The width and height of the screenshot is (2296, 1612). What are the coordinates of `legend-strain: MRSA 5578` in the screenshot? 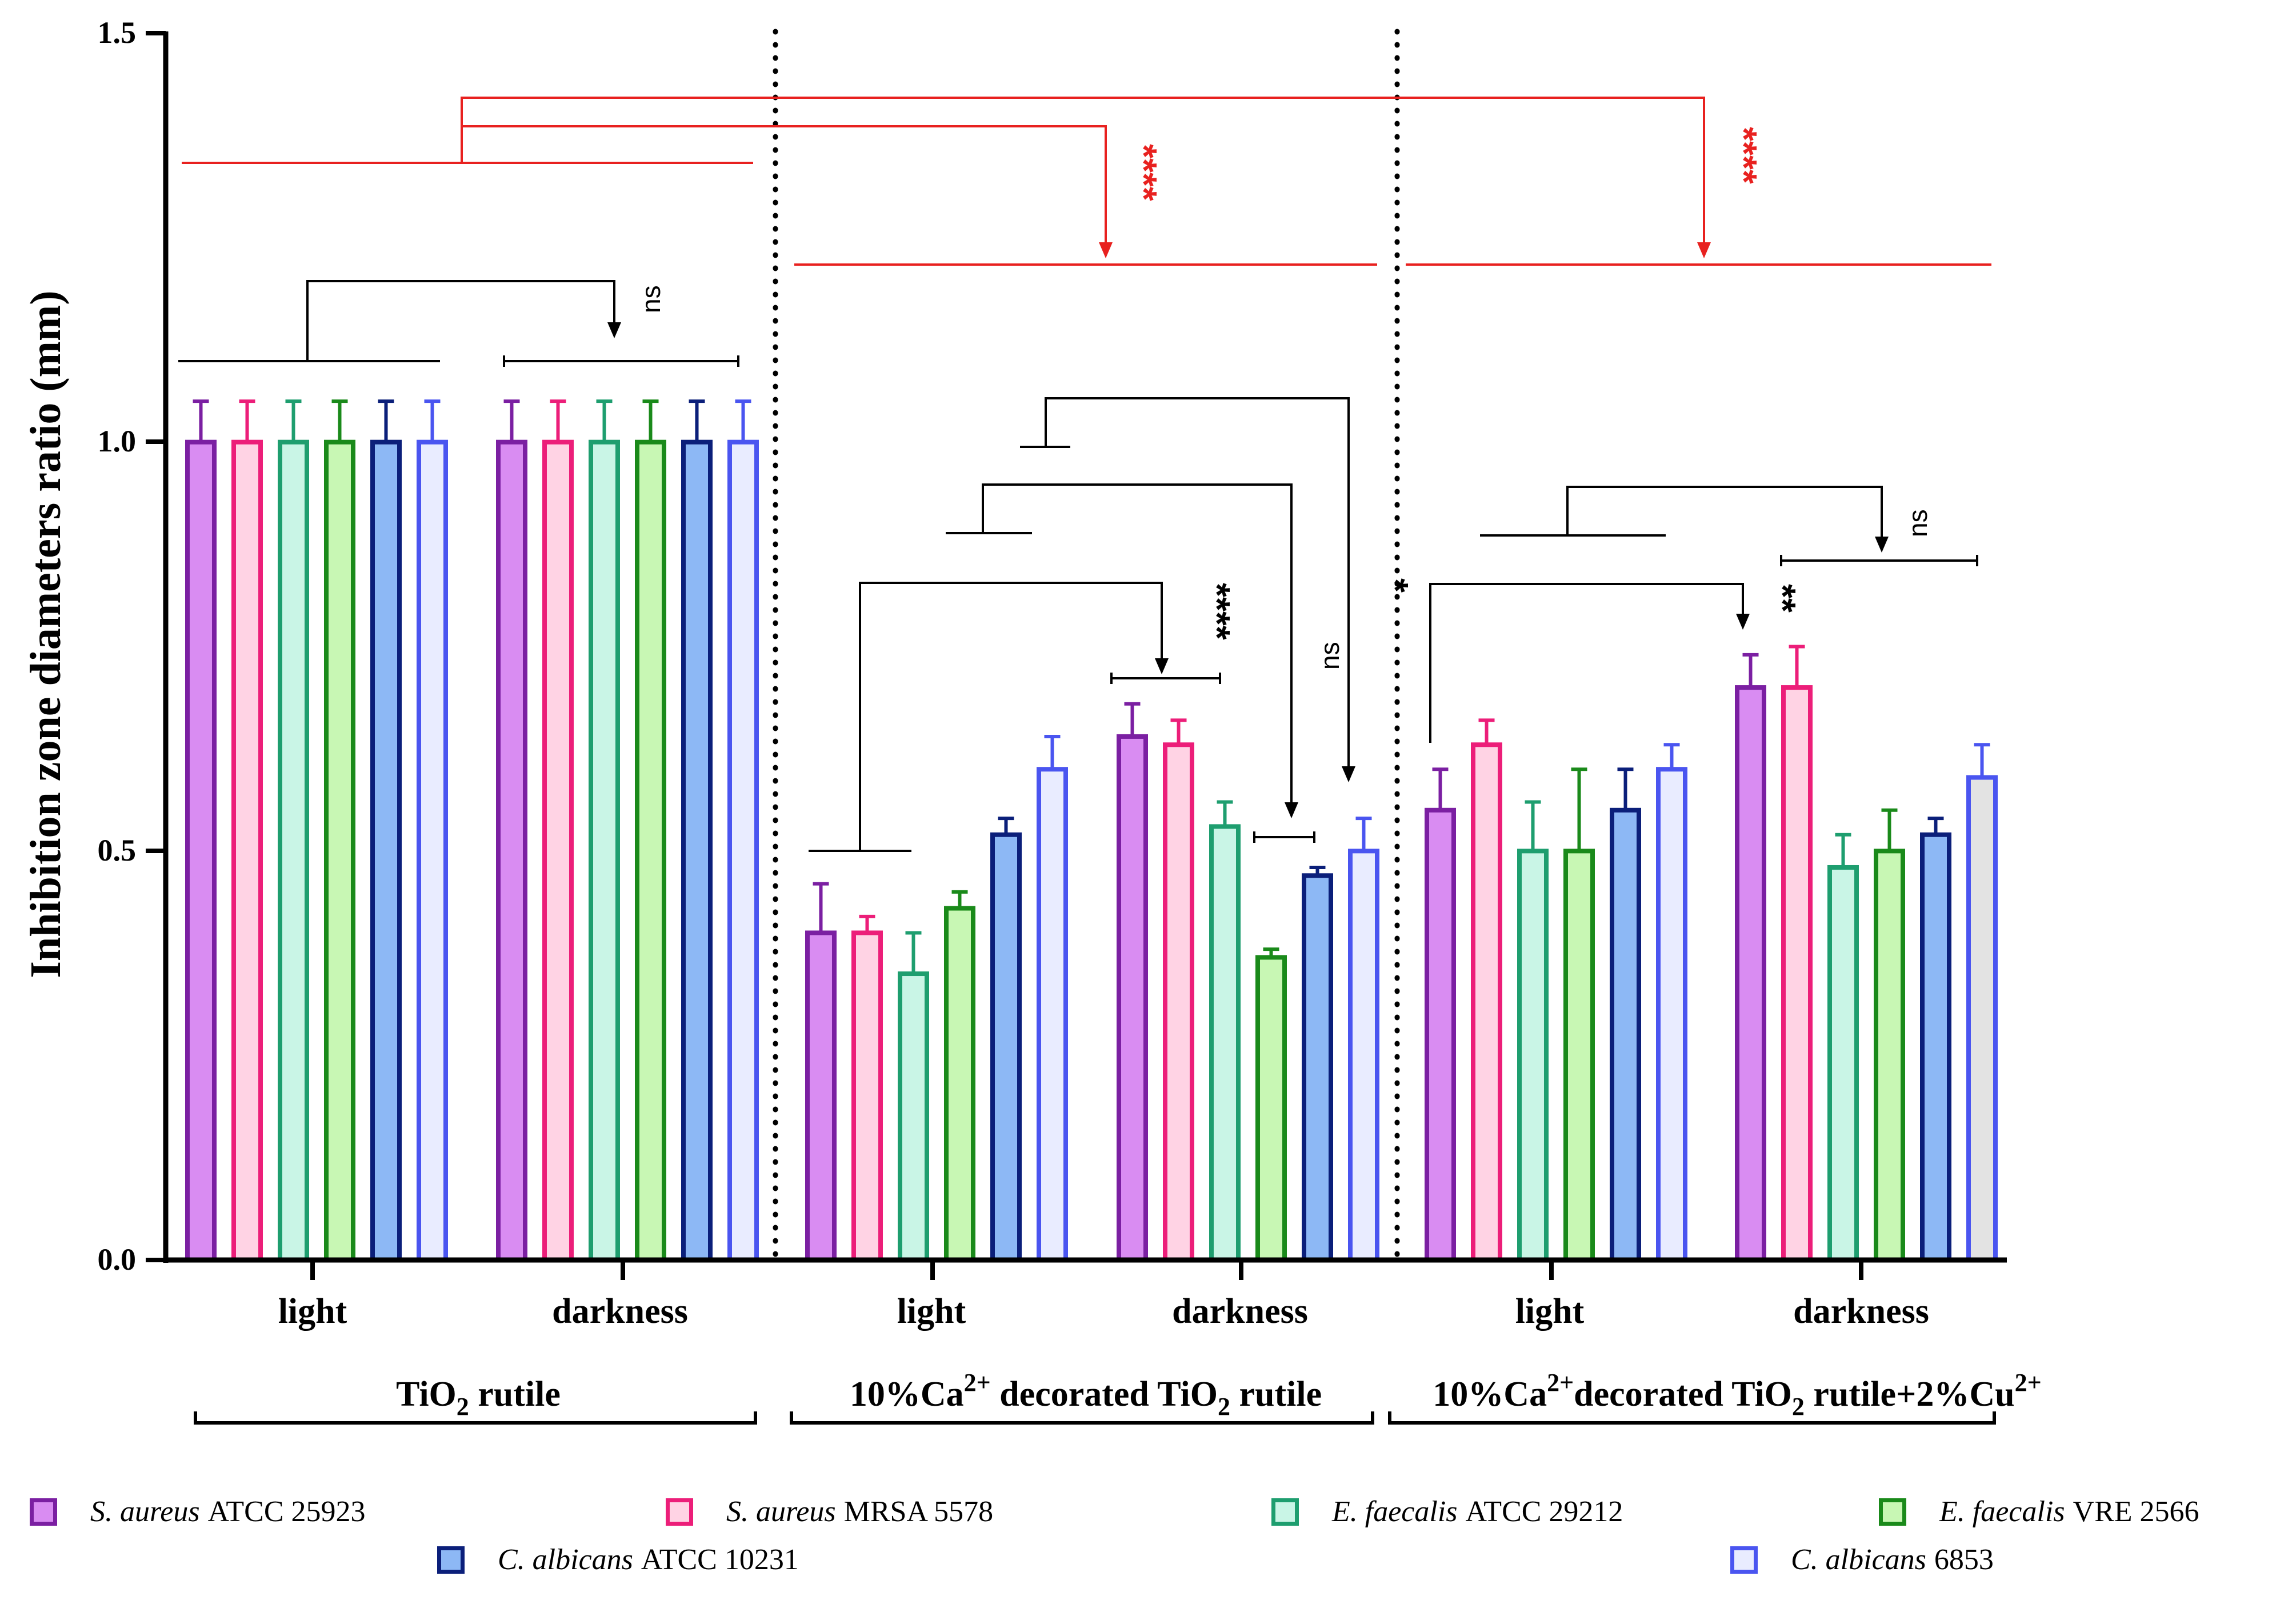 It's located at (918, 1511).